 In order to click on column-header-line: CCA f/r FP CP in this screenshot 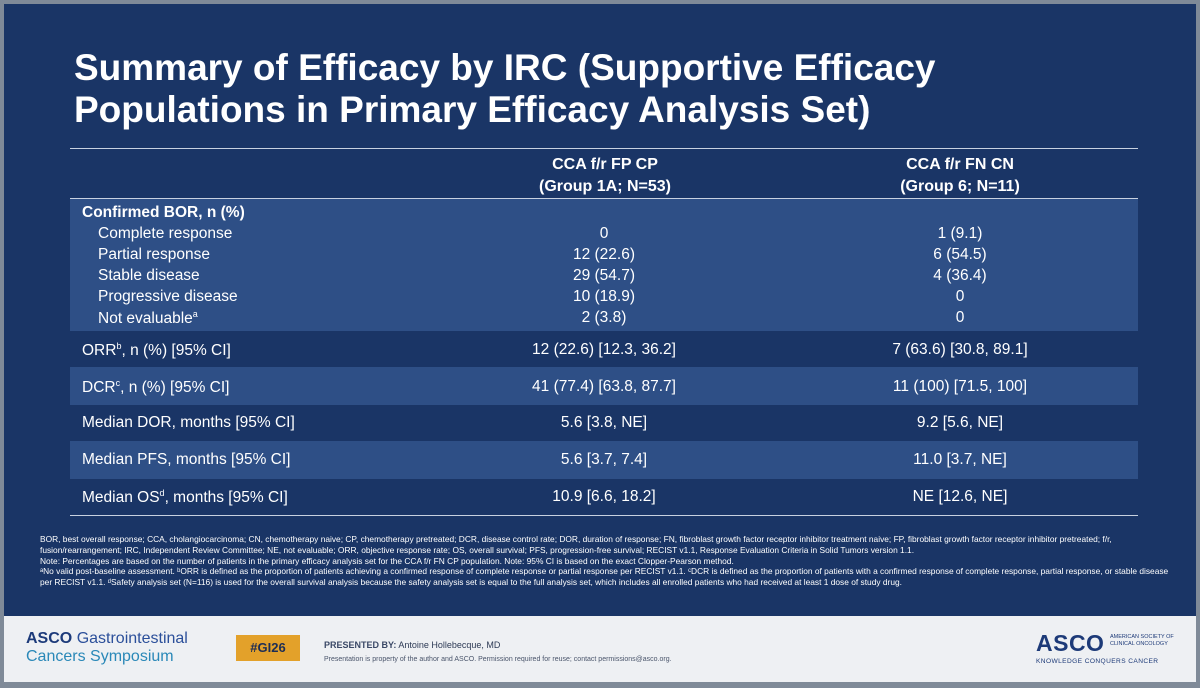, I will do `click(605, 164)`.